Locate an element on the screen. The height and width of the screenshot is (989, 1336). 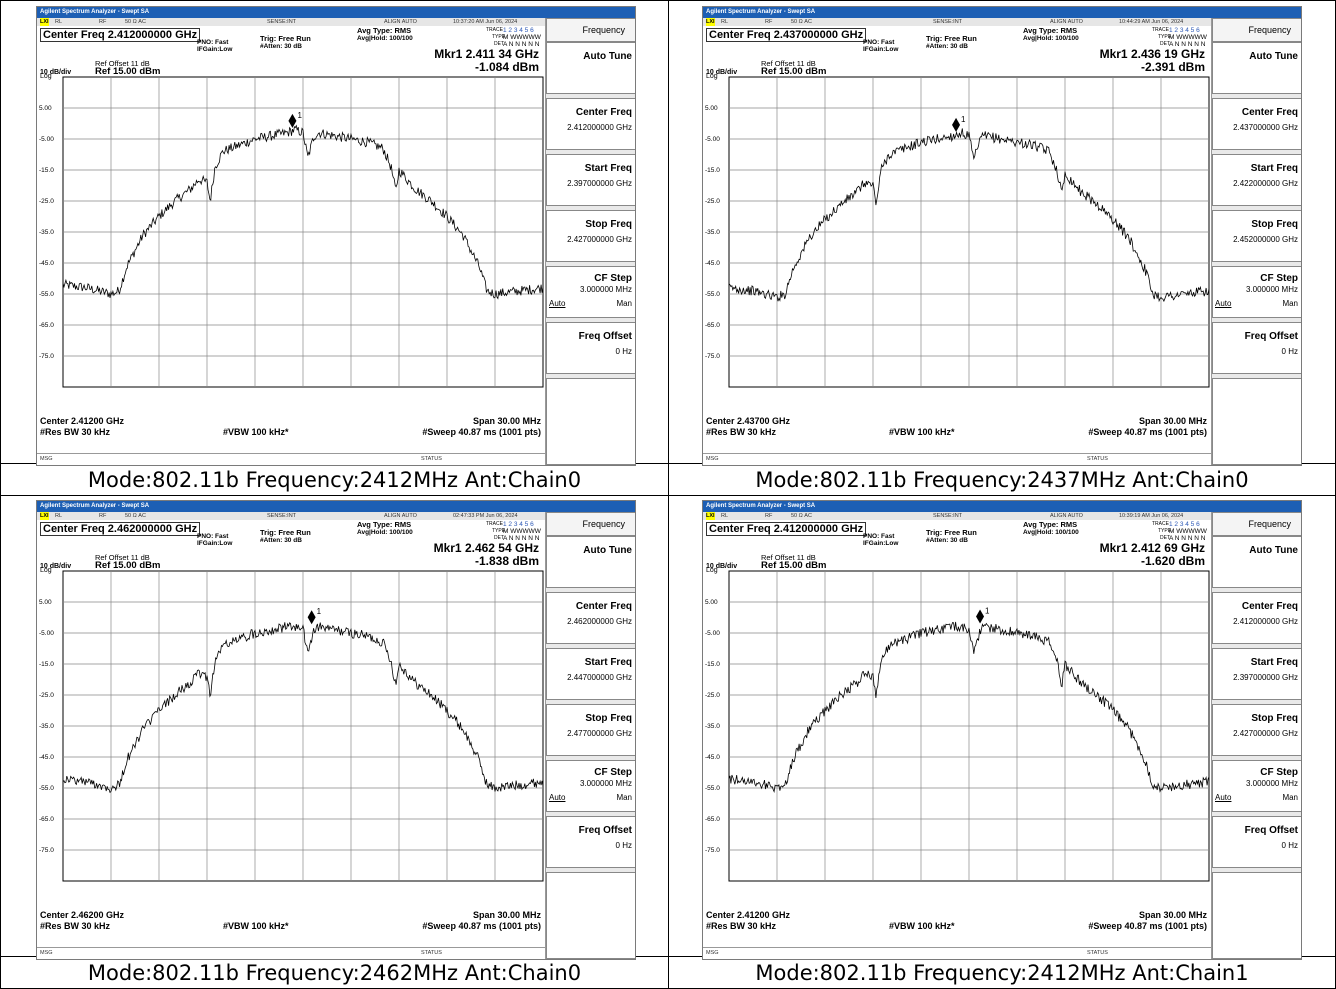
msg-label: MSG is located at coordinates (46, 459).